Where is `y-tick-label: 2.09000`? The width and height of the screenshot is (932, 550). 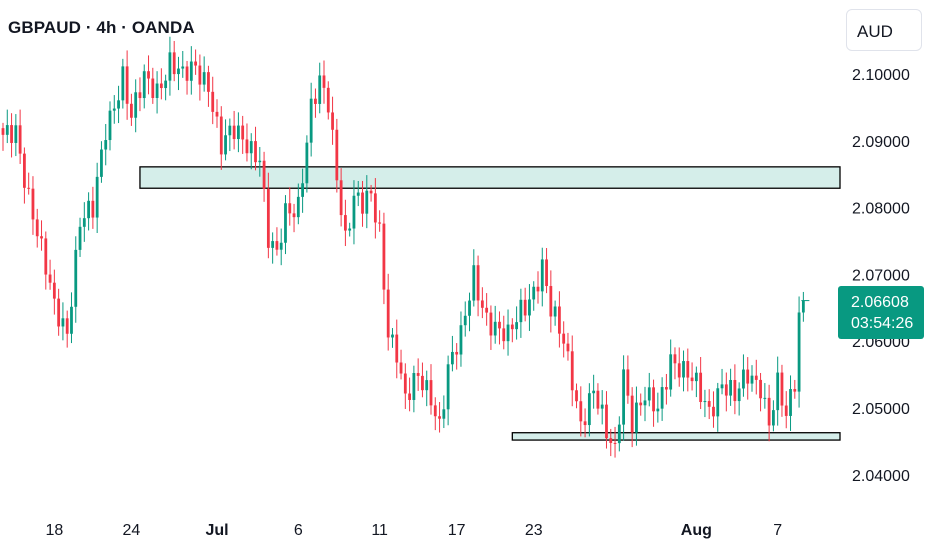 y-tick-label: 2.09000 is located at coordinates (881, 142).